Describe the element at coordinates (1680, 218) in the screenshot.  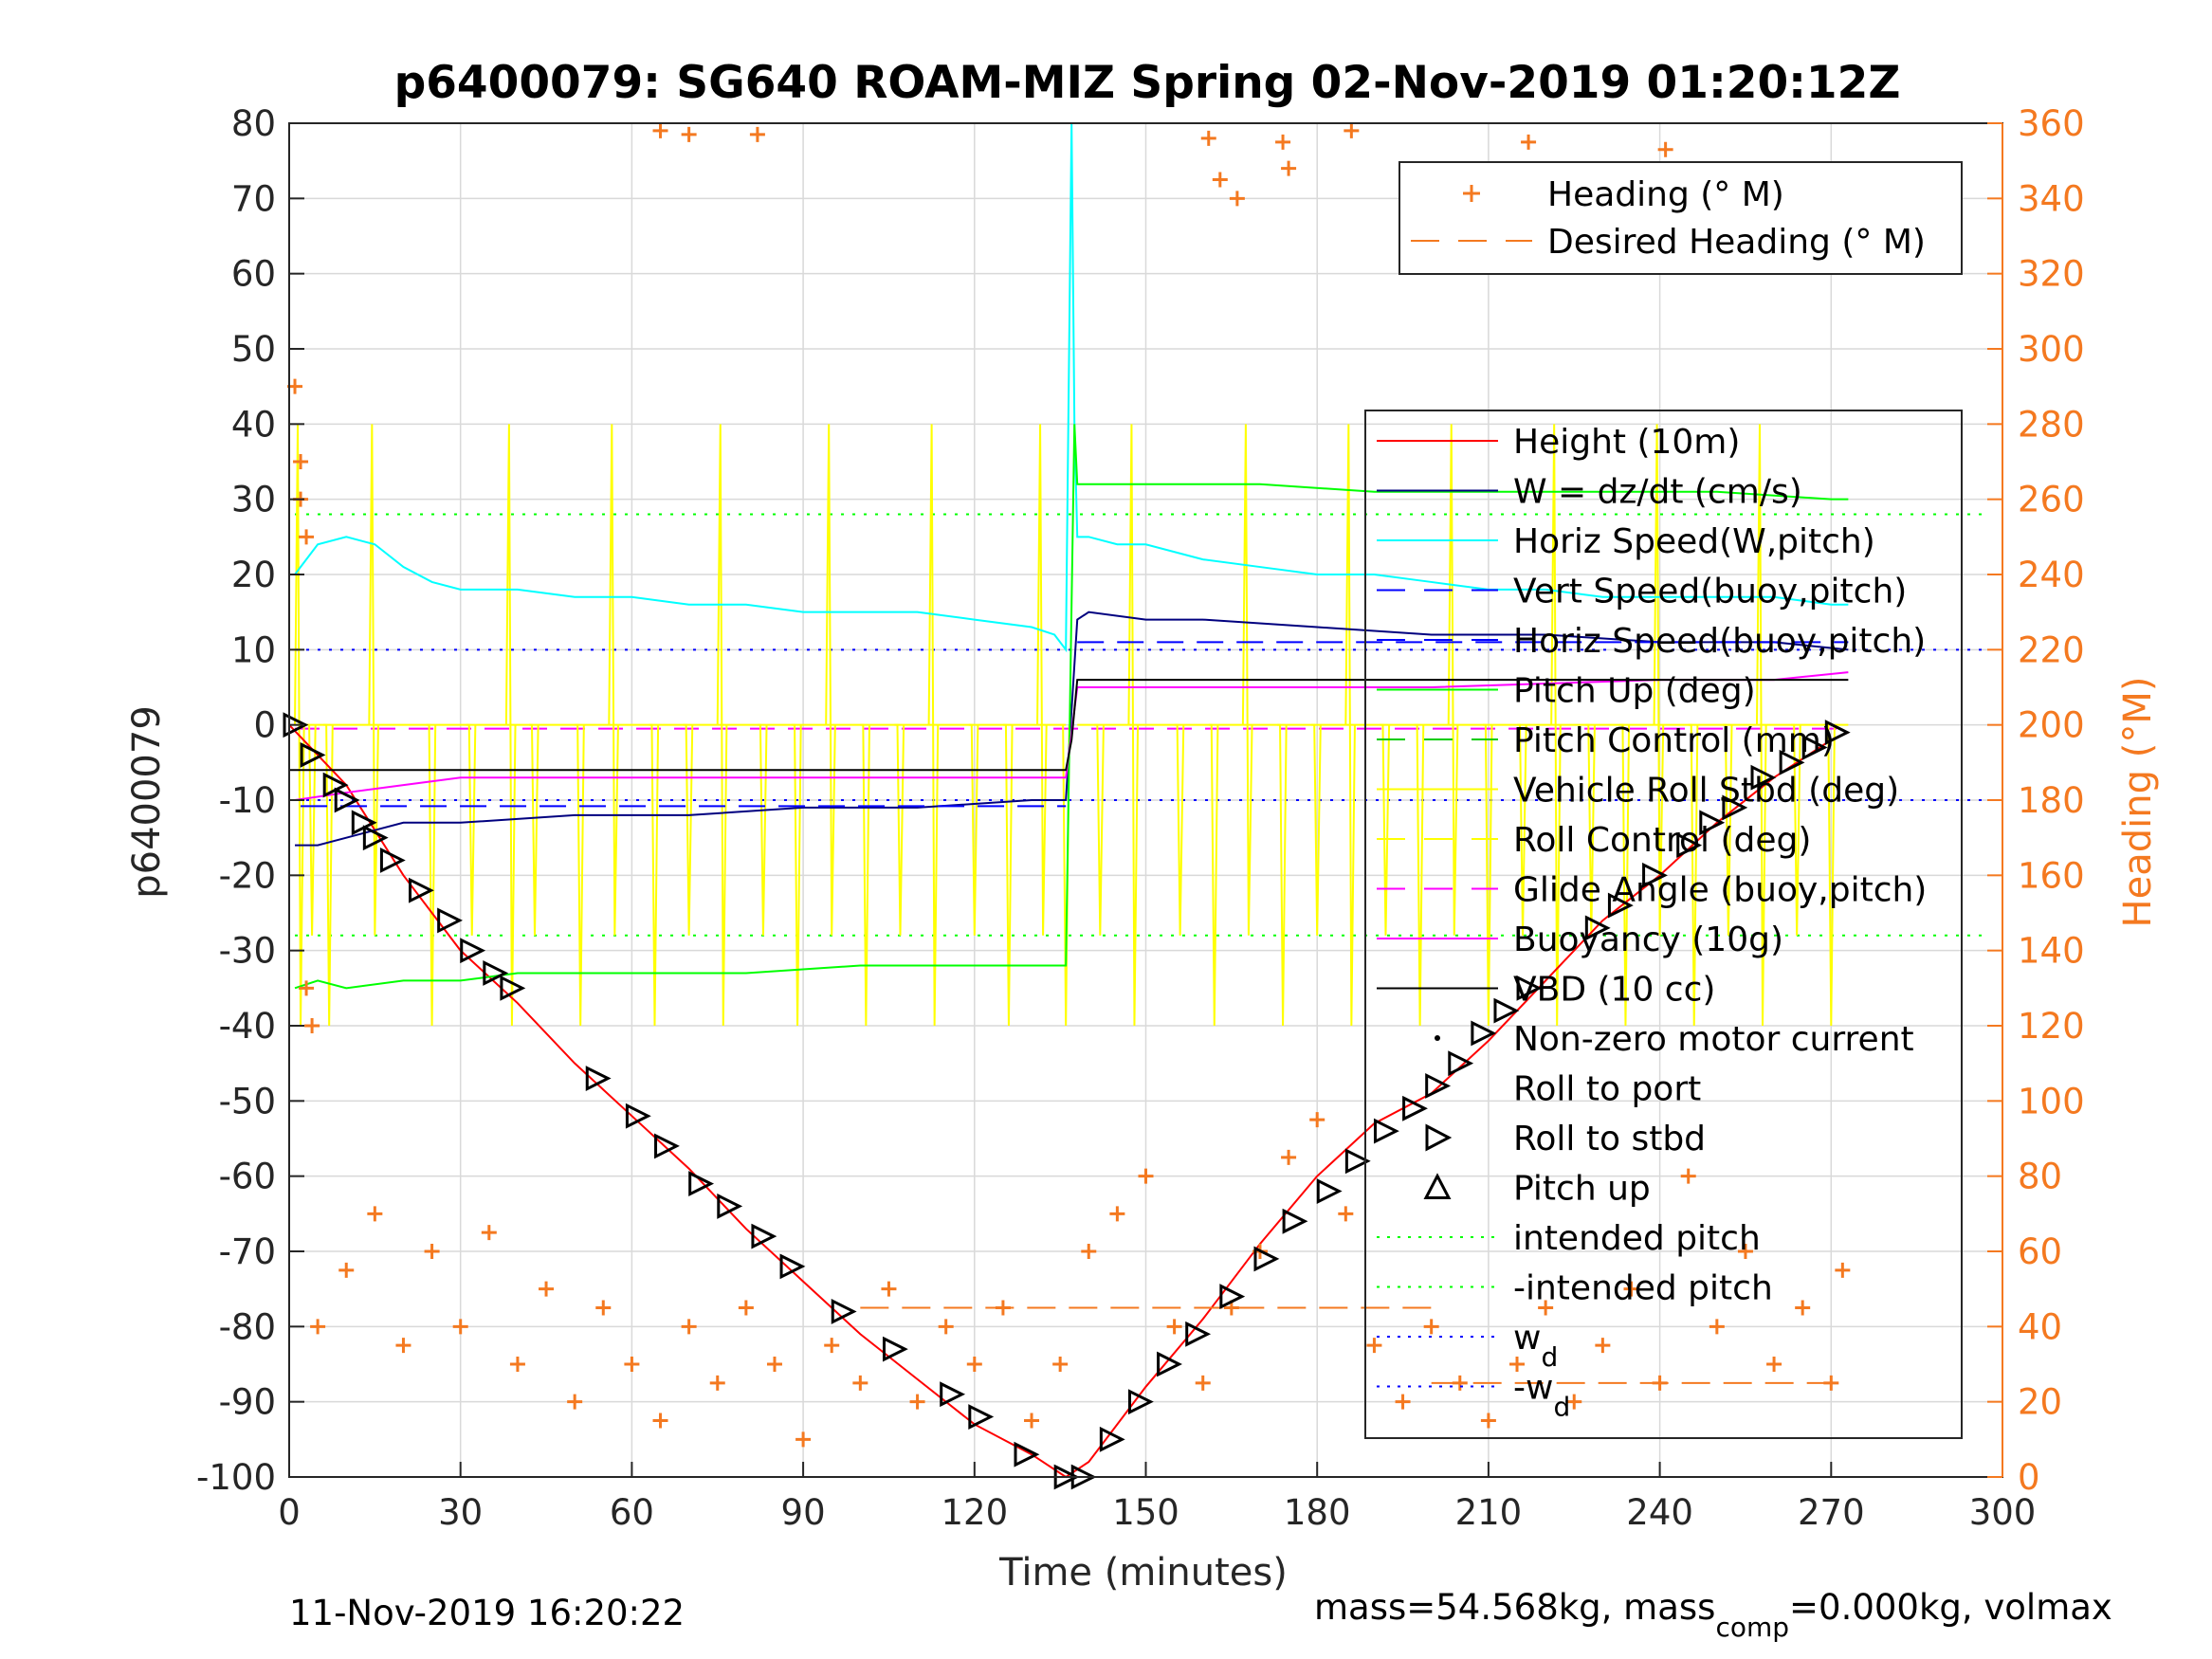
I see `legend-heading: Heading (° M) Desired Heading (° M)` at that location.